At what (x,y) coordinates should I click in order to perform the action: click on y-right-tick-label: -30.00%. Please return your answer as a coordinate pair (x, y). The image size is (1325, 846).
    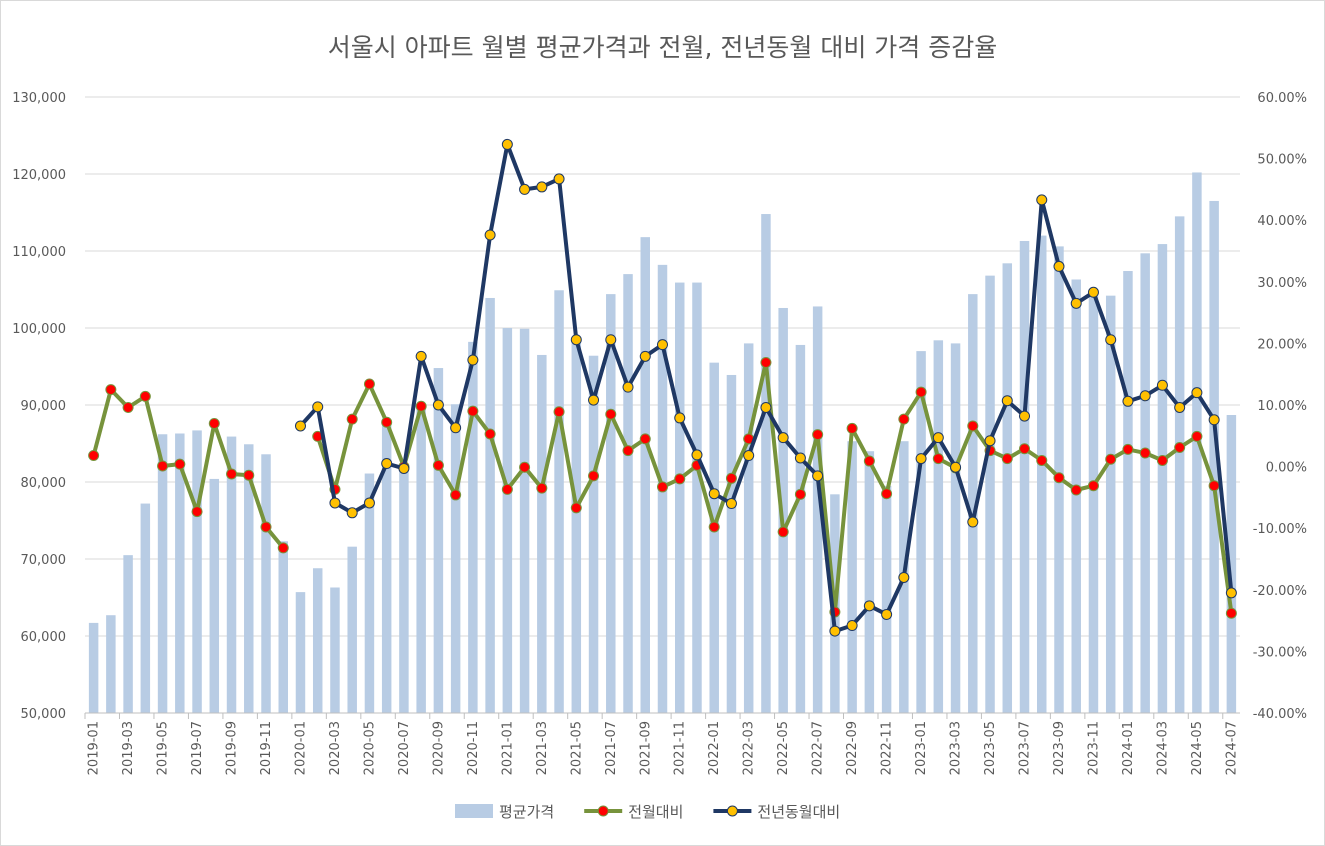
    Looking at the image, I should click on (1280, 652).